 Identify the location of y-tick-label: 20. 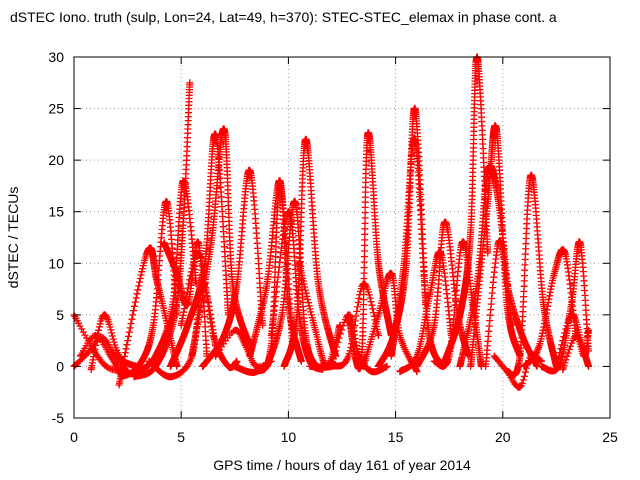
(56, 160).